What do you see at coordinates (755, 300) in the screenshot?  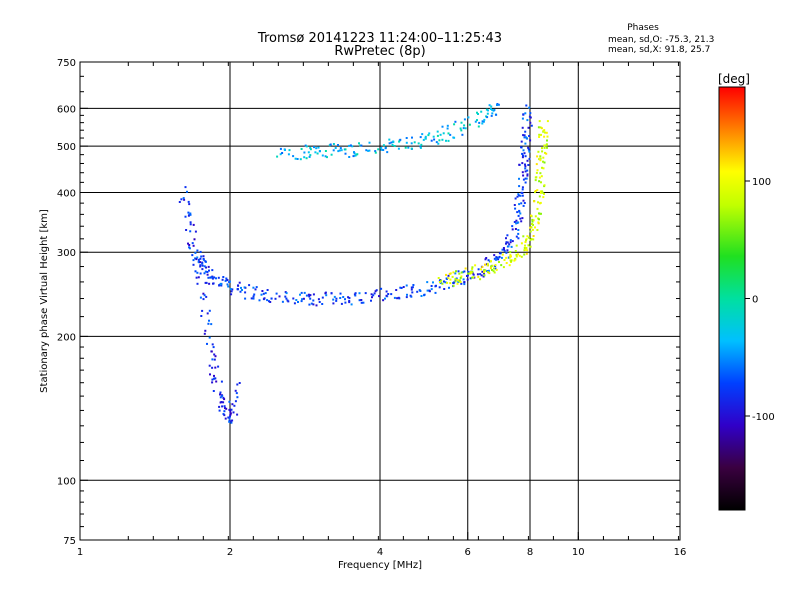 I see `colorbar-tick-label: 0` at bounding box center [755, 300].